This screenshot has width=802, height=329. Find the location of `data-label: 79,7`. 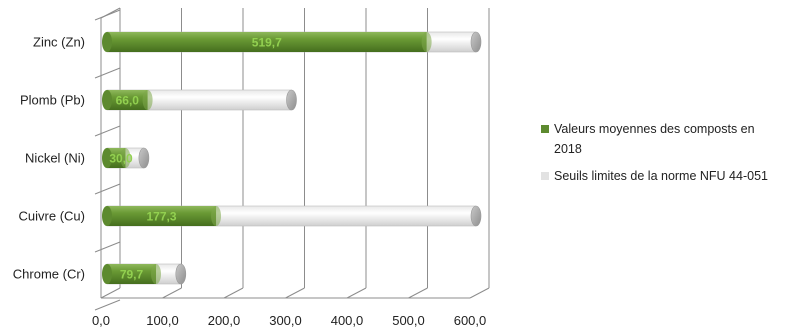

data-label: 79,7 is located at coordinates (132, 275).